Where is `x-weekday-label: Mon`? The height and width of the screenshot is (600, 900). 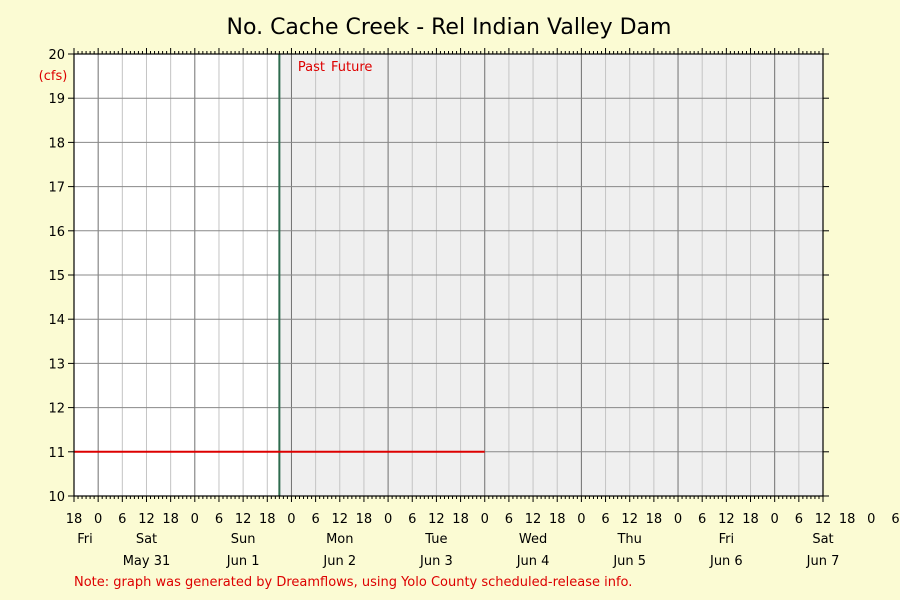 x-weekday-label: Mon is located at coordinates (339, 539).